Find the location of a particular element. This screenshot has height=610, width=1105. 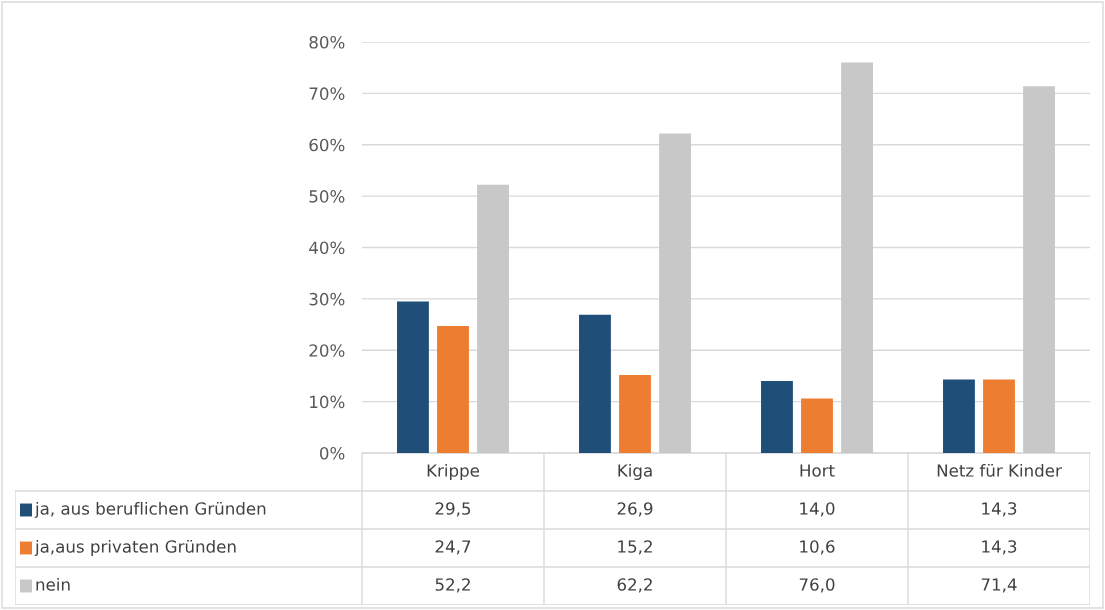

data-label: 14,0 is located at coordinates (817, 509).